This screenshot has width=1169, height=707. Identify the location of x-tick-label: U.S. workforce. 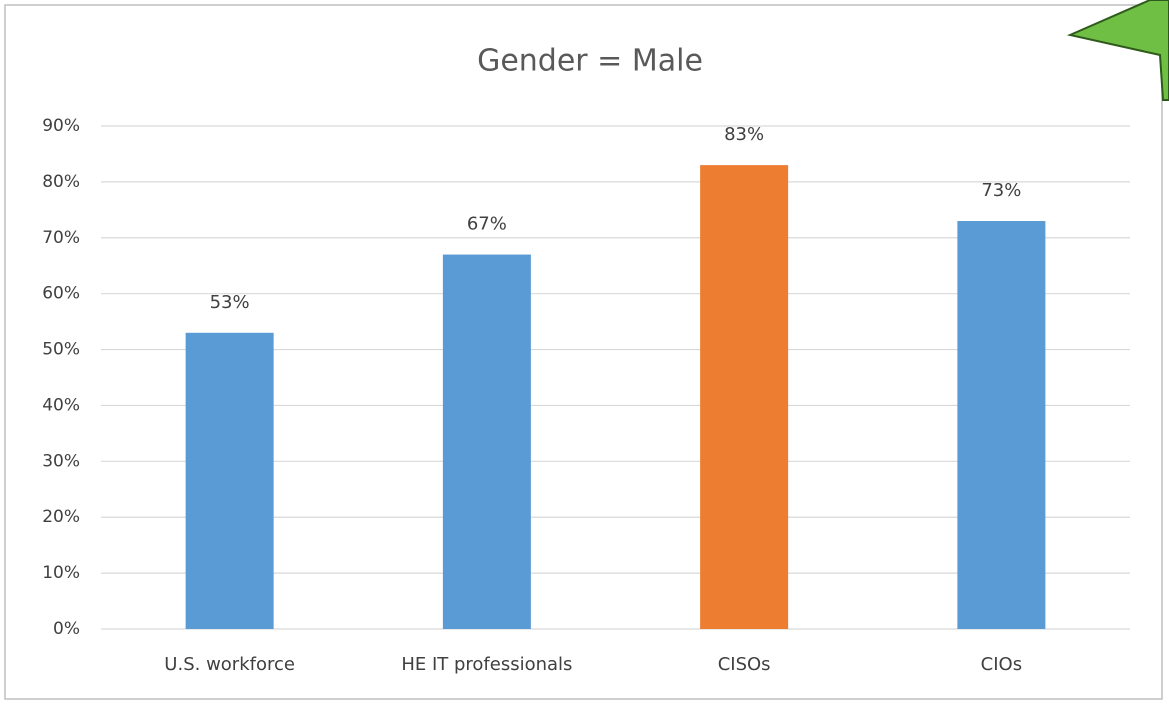
(229, 664).